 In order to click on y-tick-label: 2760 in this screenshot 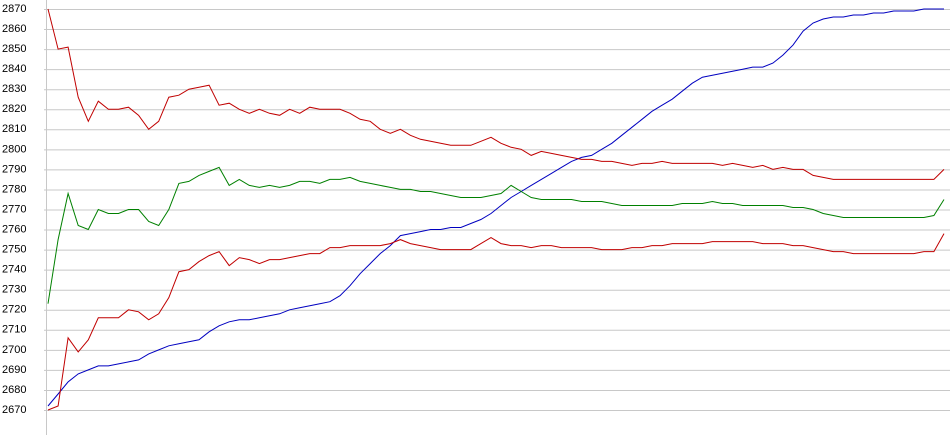, I will do `click(14, 229)`.